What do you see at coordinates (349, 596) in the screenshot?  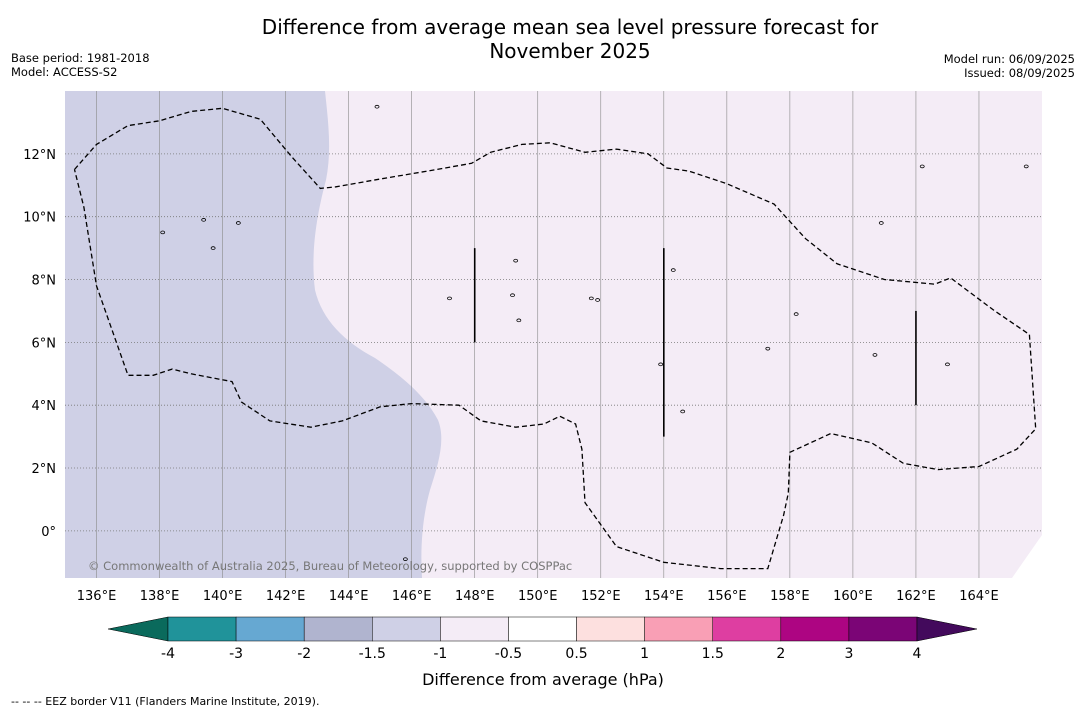 I see `longitude-tick-label: 144°E` at bounding box center [349, 596].